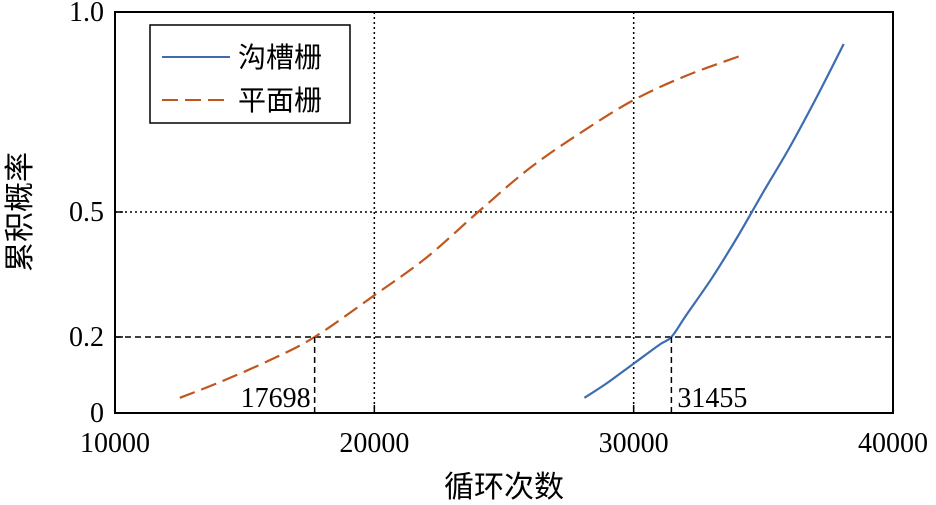 This screenshot has width=936, height=505. What do you see at coordinates (374, 443) in the screenshot?
I see `x-tick-label: 20000` at bounding box center [374, 443].